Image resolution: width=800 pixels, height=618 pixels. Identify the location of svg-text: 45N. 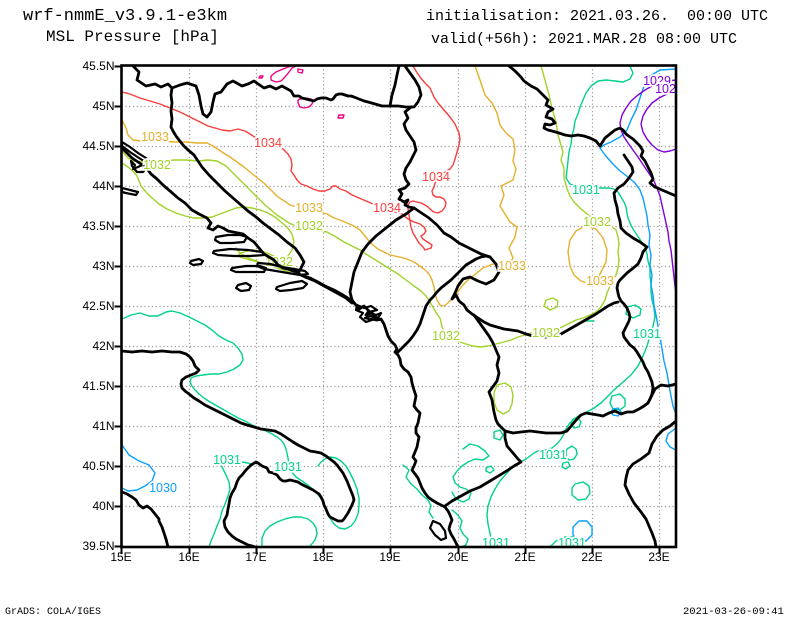
(103, 106).